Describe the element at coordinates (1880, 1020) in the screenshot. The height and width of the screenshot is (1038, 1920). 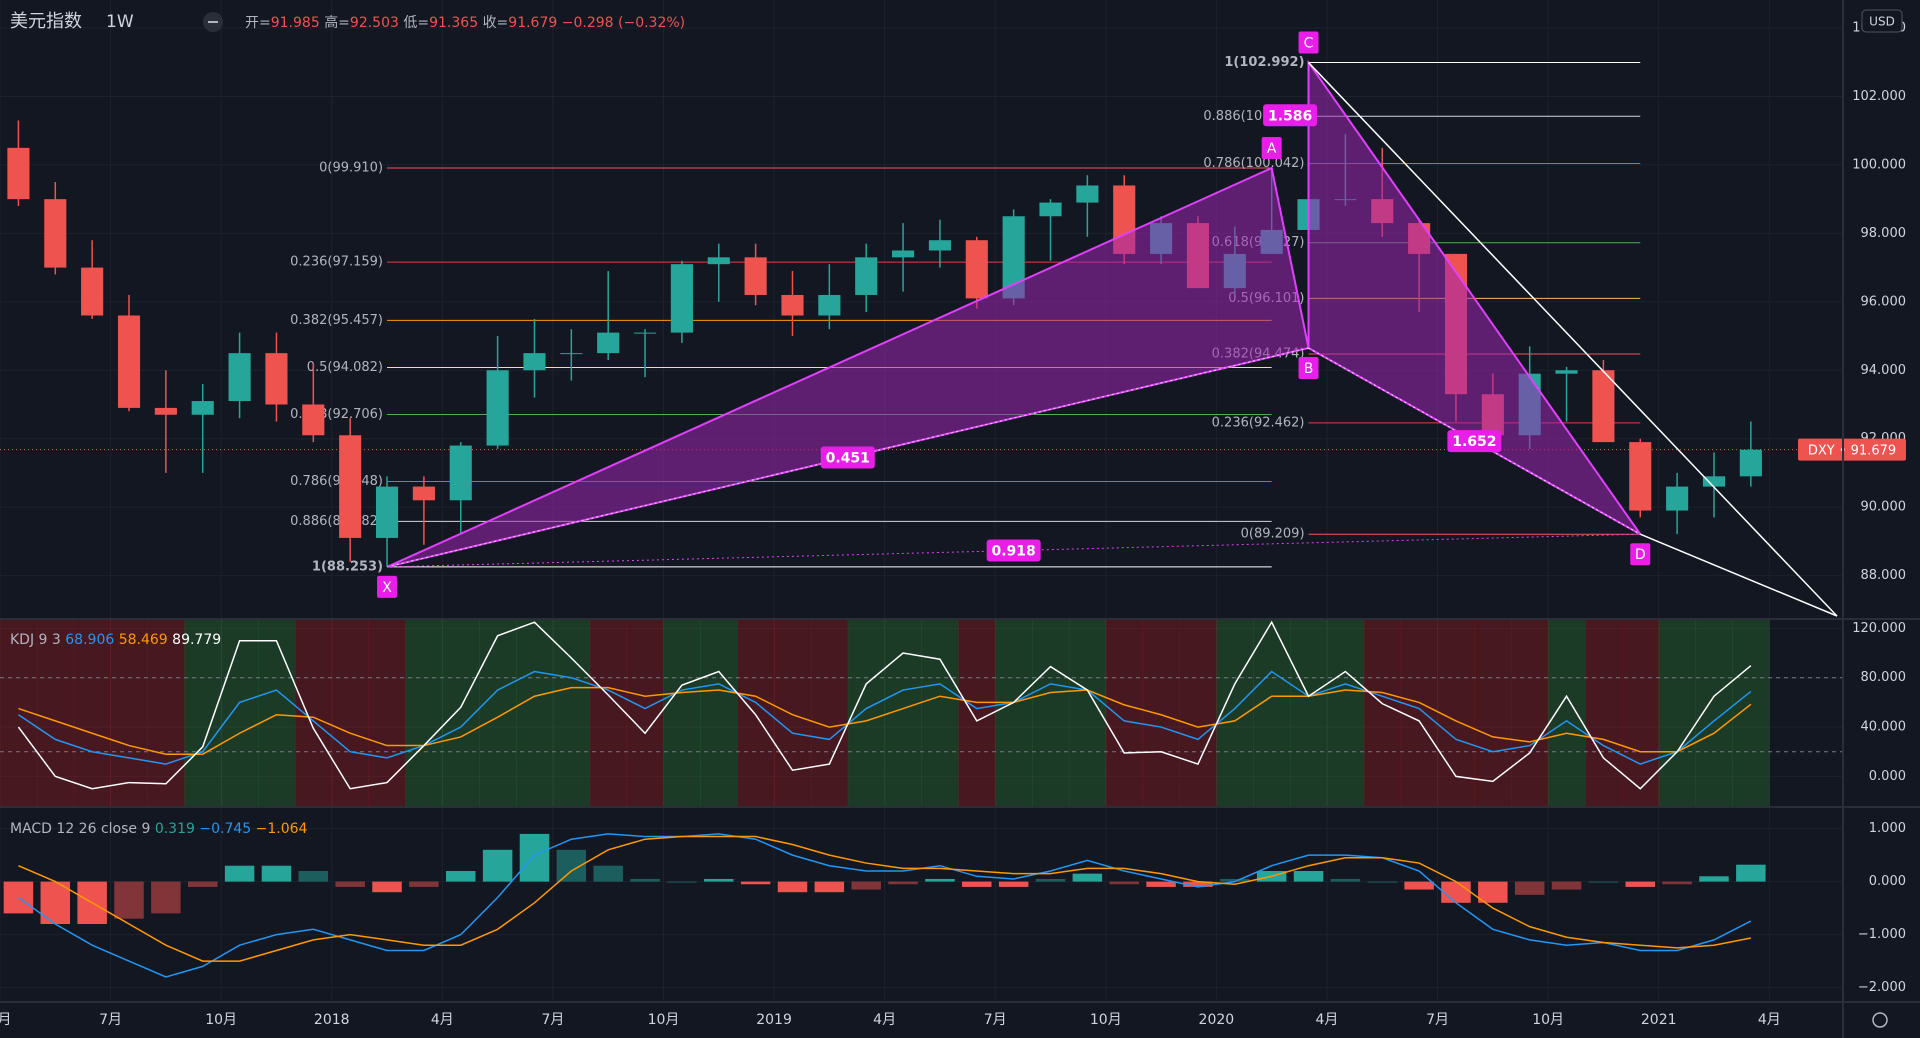
I see `settings-icon` at that location.